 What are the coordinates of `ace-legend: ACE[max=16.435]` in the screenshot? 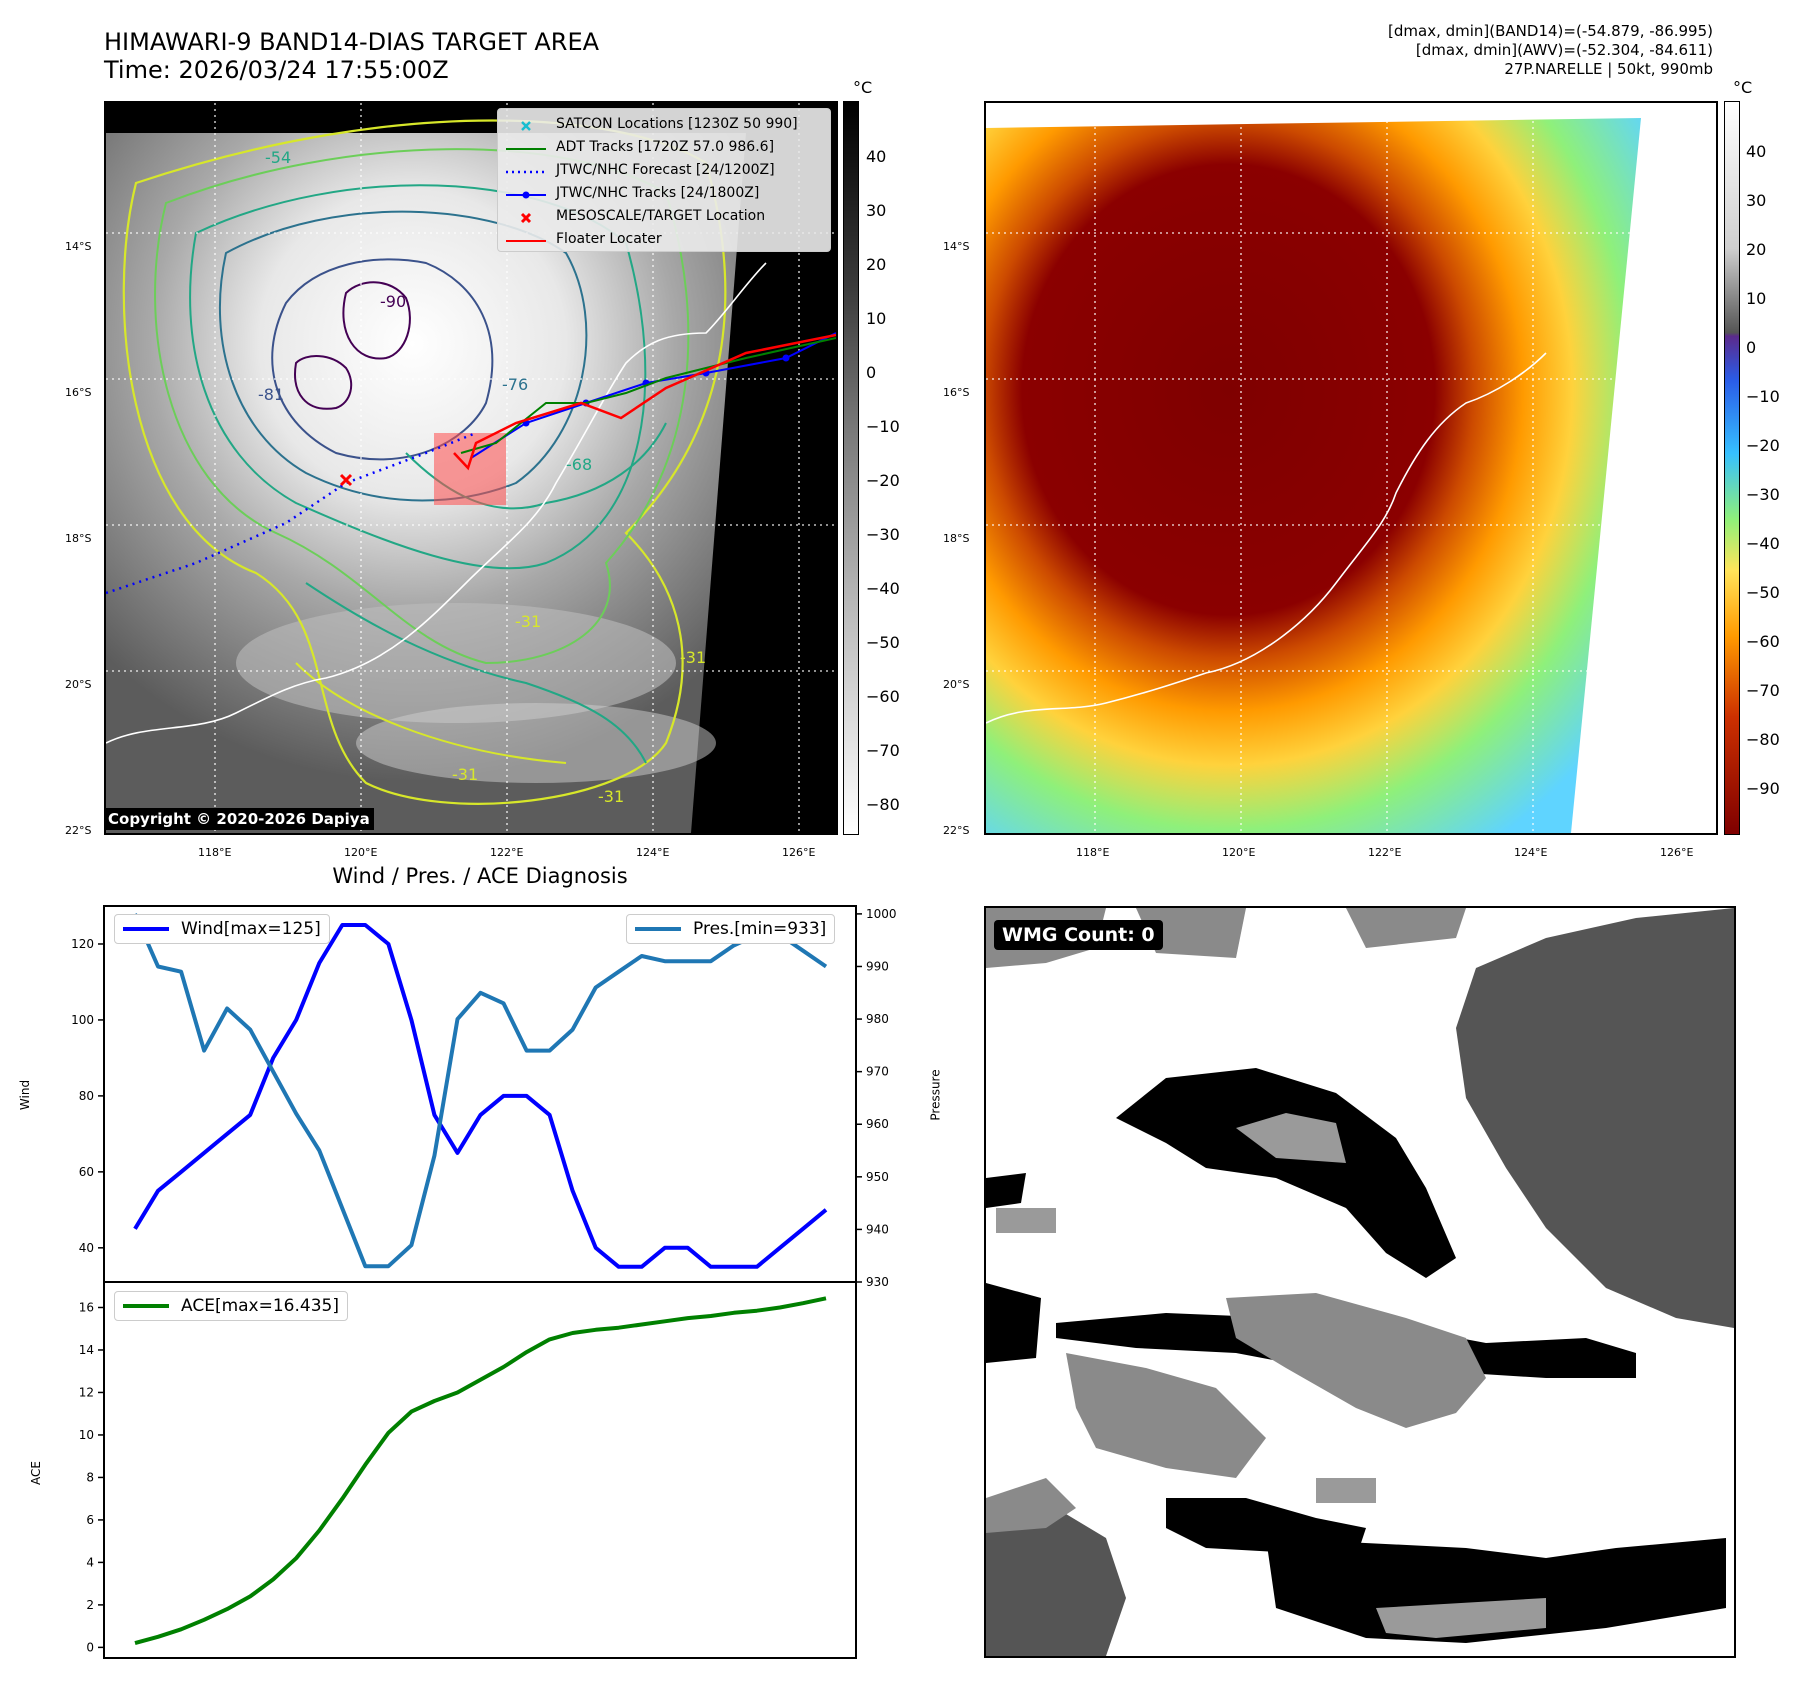 It's located at (231, 1306).